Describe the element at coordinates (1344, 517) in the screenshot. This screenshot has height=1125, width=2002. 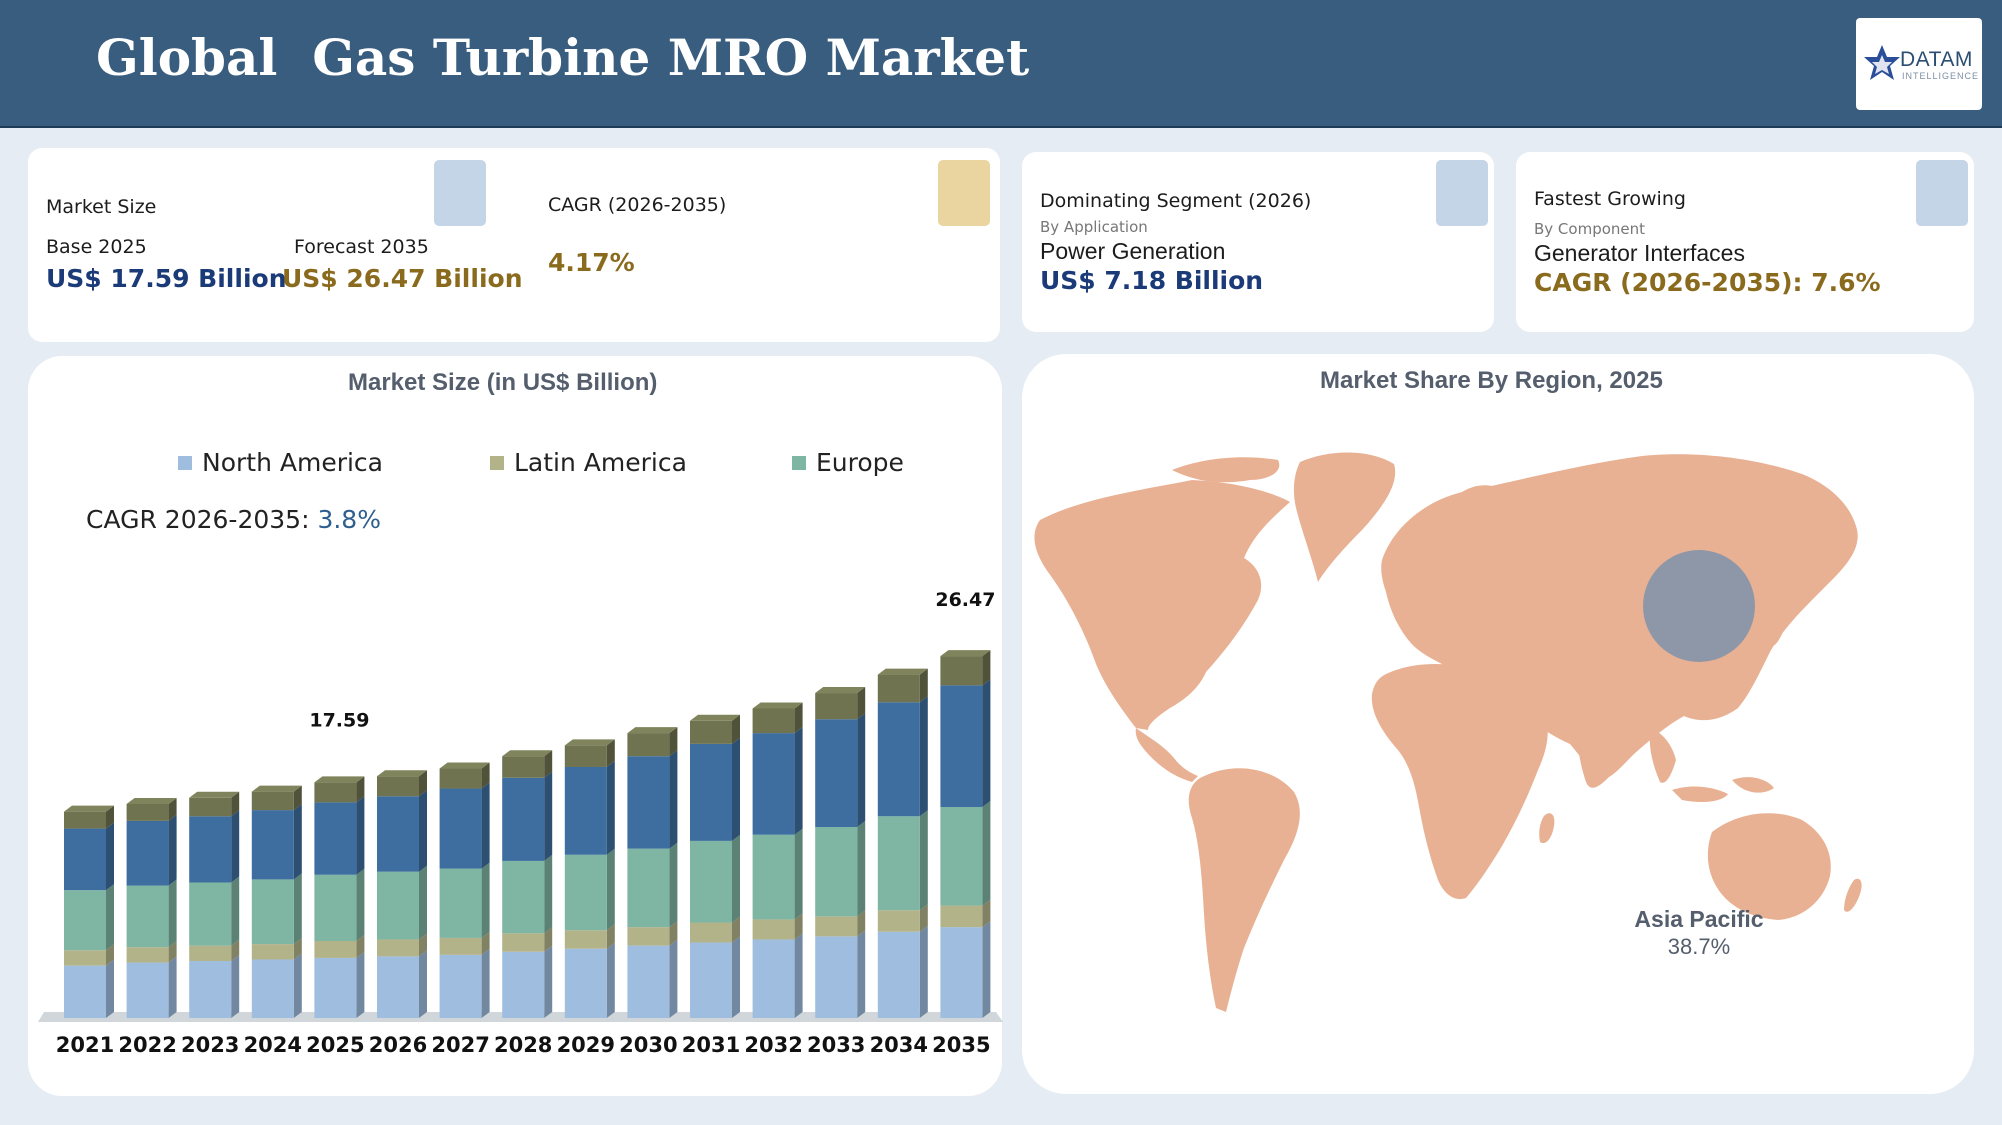
I see `map-greenland` at that location.